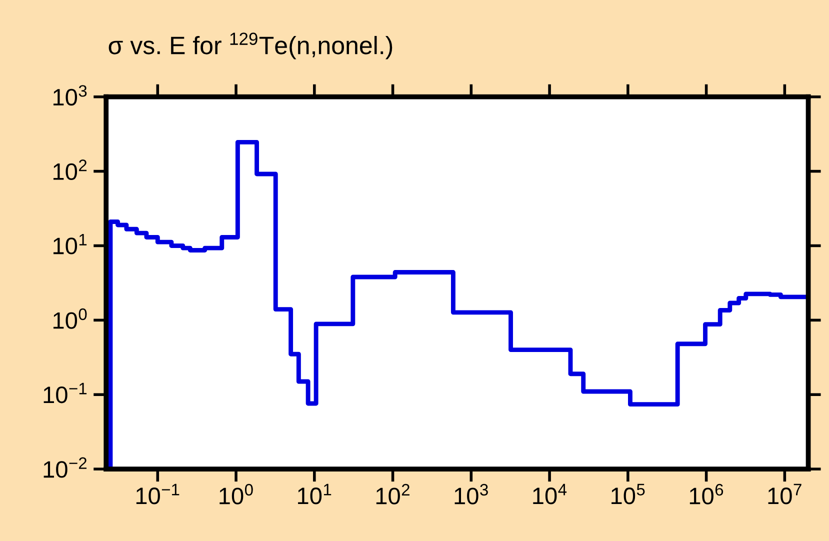  I want to click on y-tick-label: 10$^{−1}$, so click(65, 393).